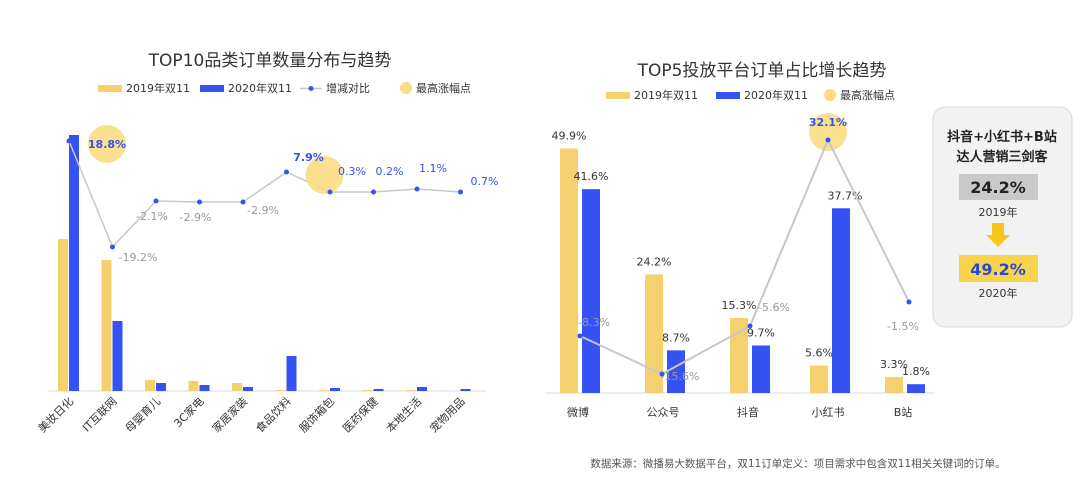  What do you see at coordinates (158, 88) in the screenshot?
I see `legend-label-2019: 2019年双11` at bounding box center [158, 88].